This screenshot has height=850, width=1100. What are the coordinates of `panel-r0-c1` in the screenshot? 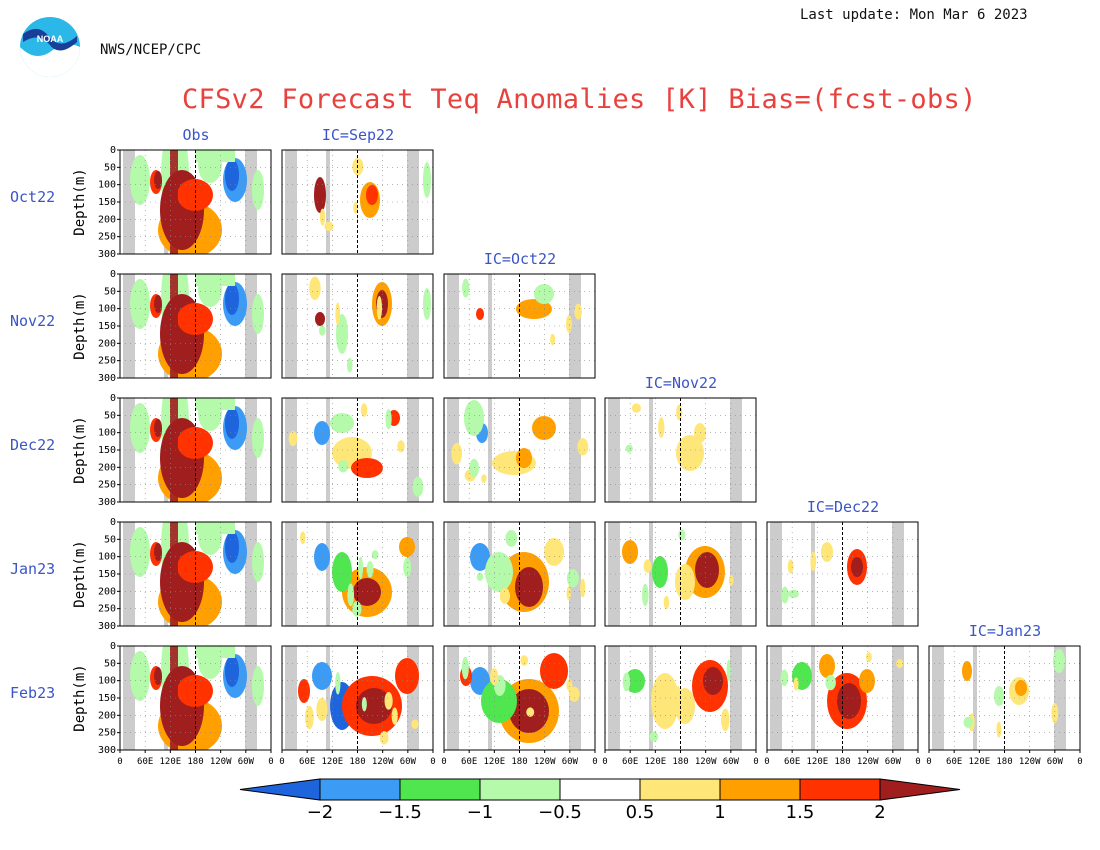 It's located at (357, 202).